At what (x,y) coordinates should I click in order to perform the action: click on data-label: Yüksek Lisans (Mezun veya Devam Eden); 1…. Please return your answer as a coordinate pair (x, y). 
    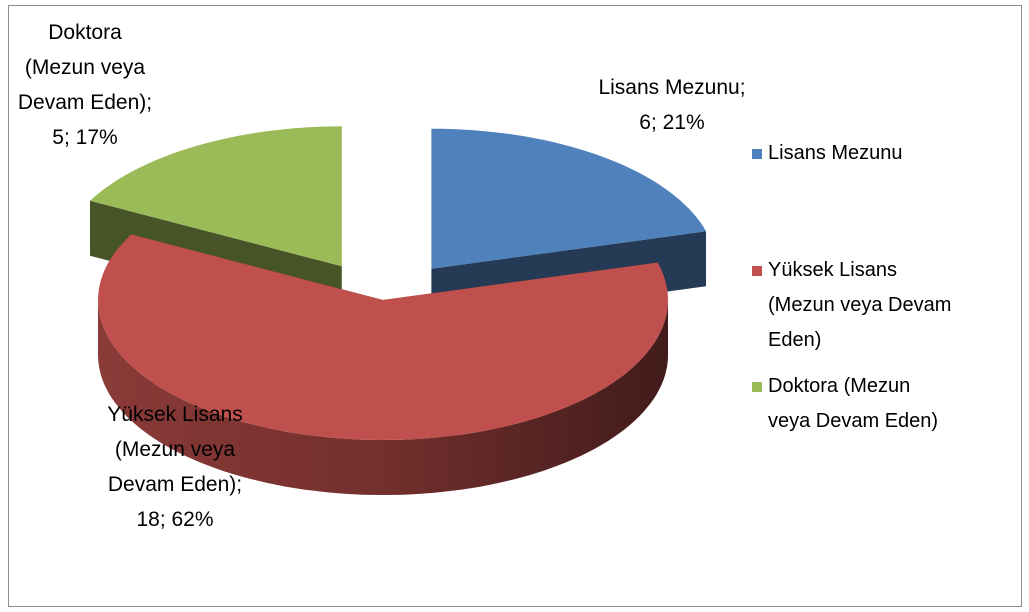
    Looking at the image, I should click on (175, 467).